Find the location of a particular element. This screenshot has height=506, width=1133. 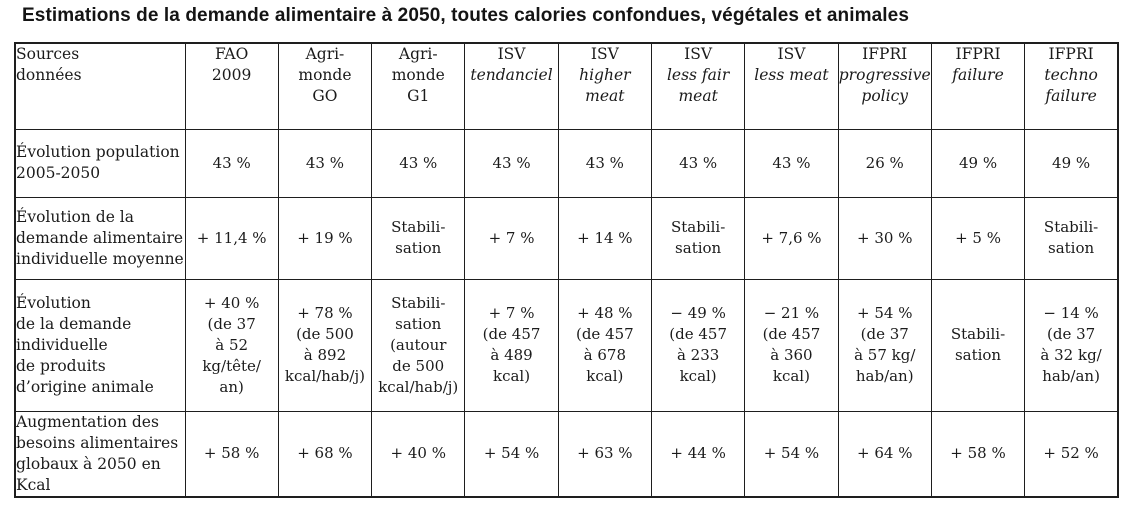

column-header-ifpri-progressive-policy: IFPRI progressive policy is located at coordinates (884, 86).